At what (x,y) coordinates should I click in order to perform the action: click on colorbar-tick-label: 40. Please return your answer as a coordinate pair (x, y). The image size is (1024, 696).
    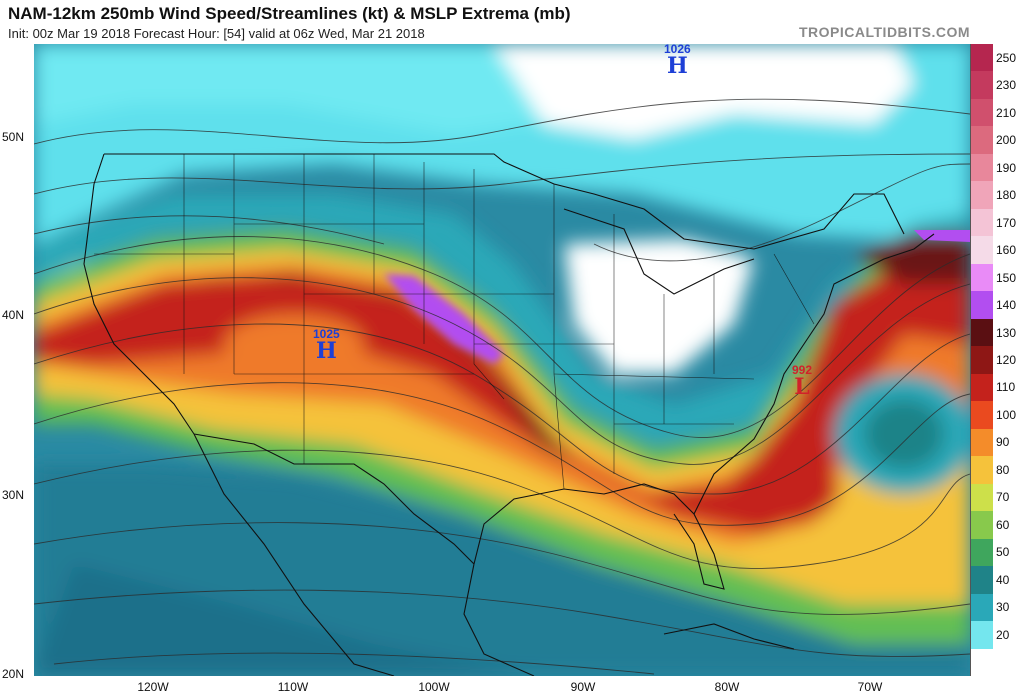
    Looking at the image, I should click on (1003, 579).